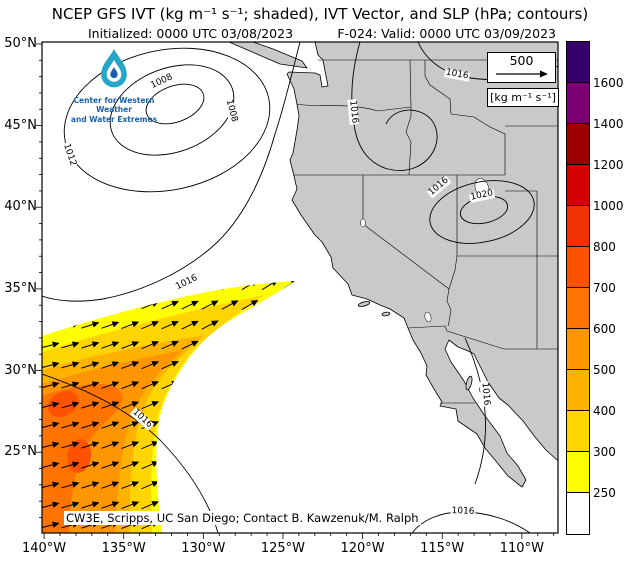 The height and width of the screenshot is (587, 640). I want to click on lon-tick-label: 110°W, so click(521, 548).